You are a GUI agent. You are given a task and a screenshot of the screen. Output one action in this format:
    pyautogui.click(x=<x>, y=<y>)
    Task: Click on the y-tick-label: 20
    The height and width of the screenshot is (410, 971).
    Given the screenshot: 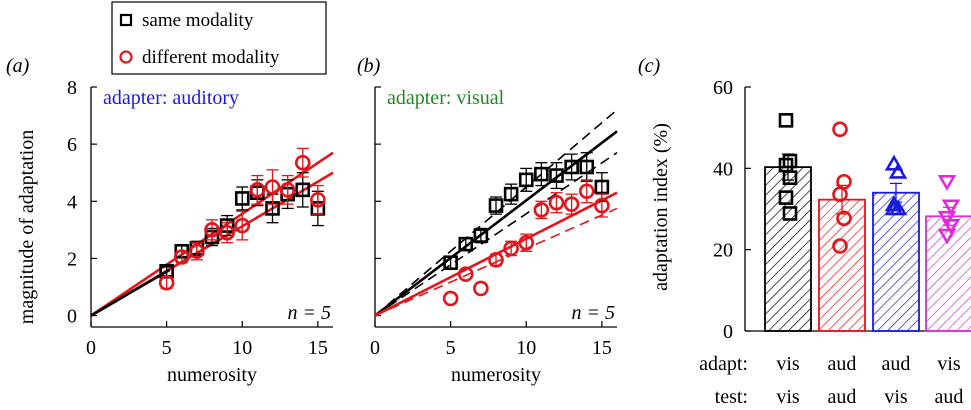 What is the action you would take?
    pyautogui.click(x=723, y=251)
    